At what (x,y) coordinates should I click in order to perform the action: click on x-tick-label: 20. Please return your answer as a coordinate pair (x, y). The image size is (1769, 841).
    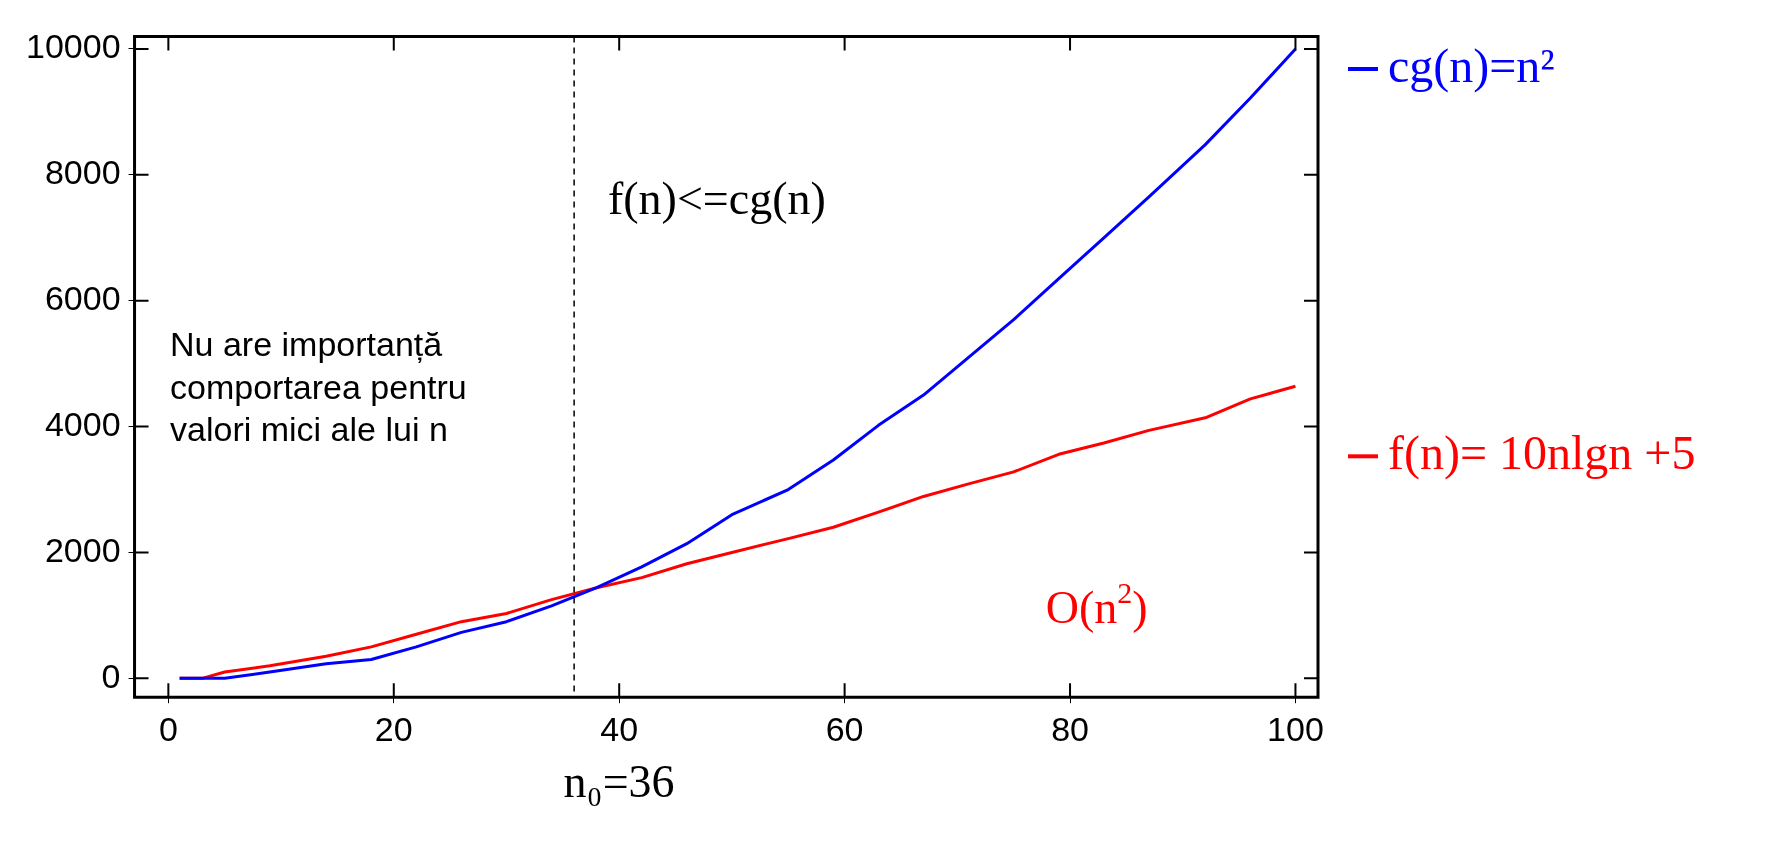
    Looking at the image, I should click on (393, 728).